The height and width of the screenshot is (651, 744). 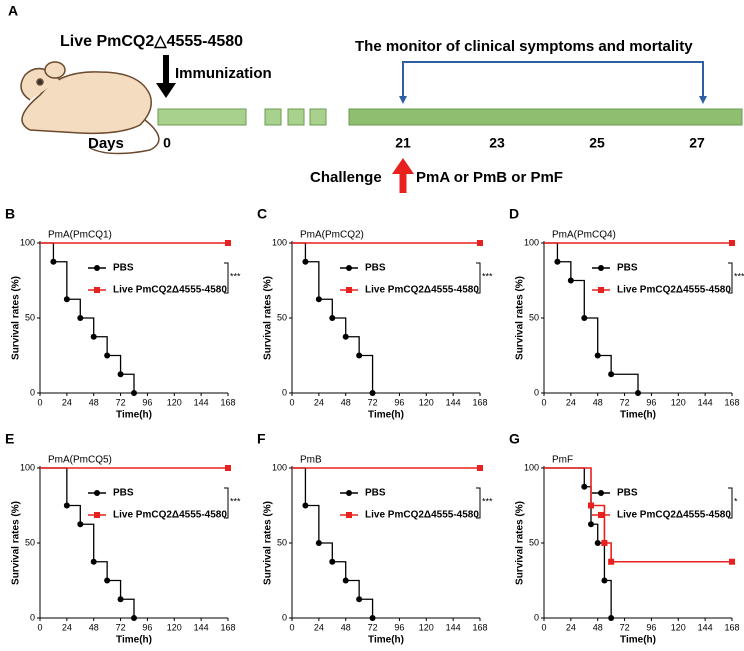 What do you see at coordinates (16, 543) in the screenshot?
I see `y-axis-label: Survival rates (%)` at bounding box center [16, 543].